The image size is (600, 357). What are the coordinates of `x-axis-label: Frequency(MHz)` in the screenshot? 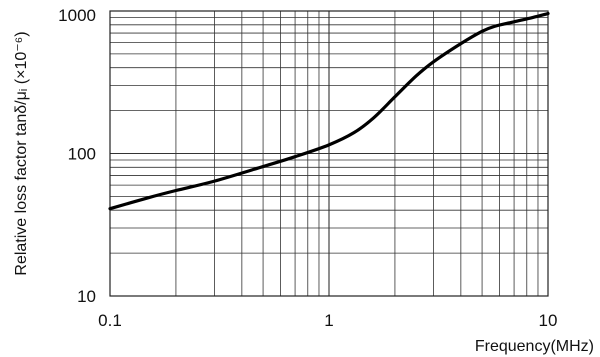 It's located at (534, 346).